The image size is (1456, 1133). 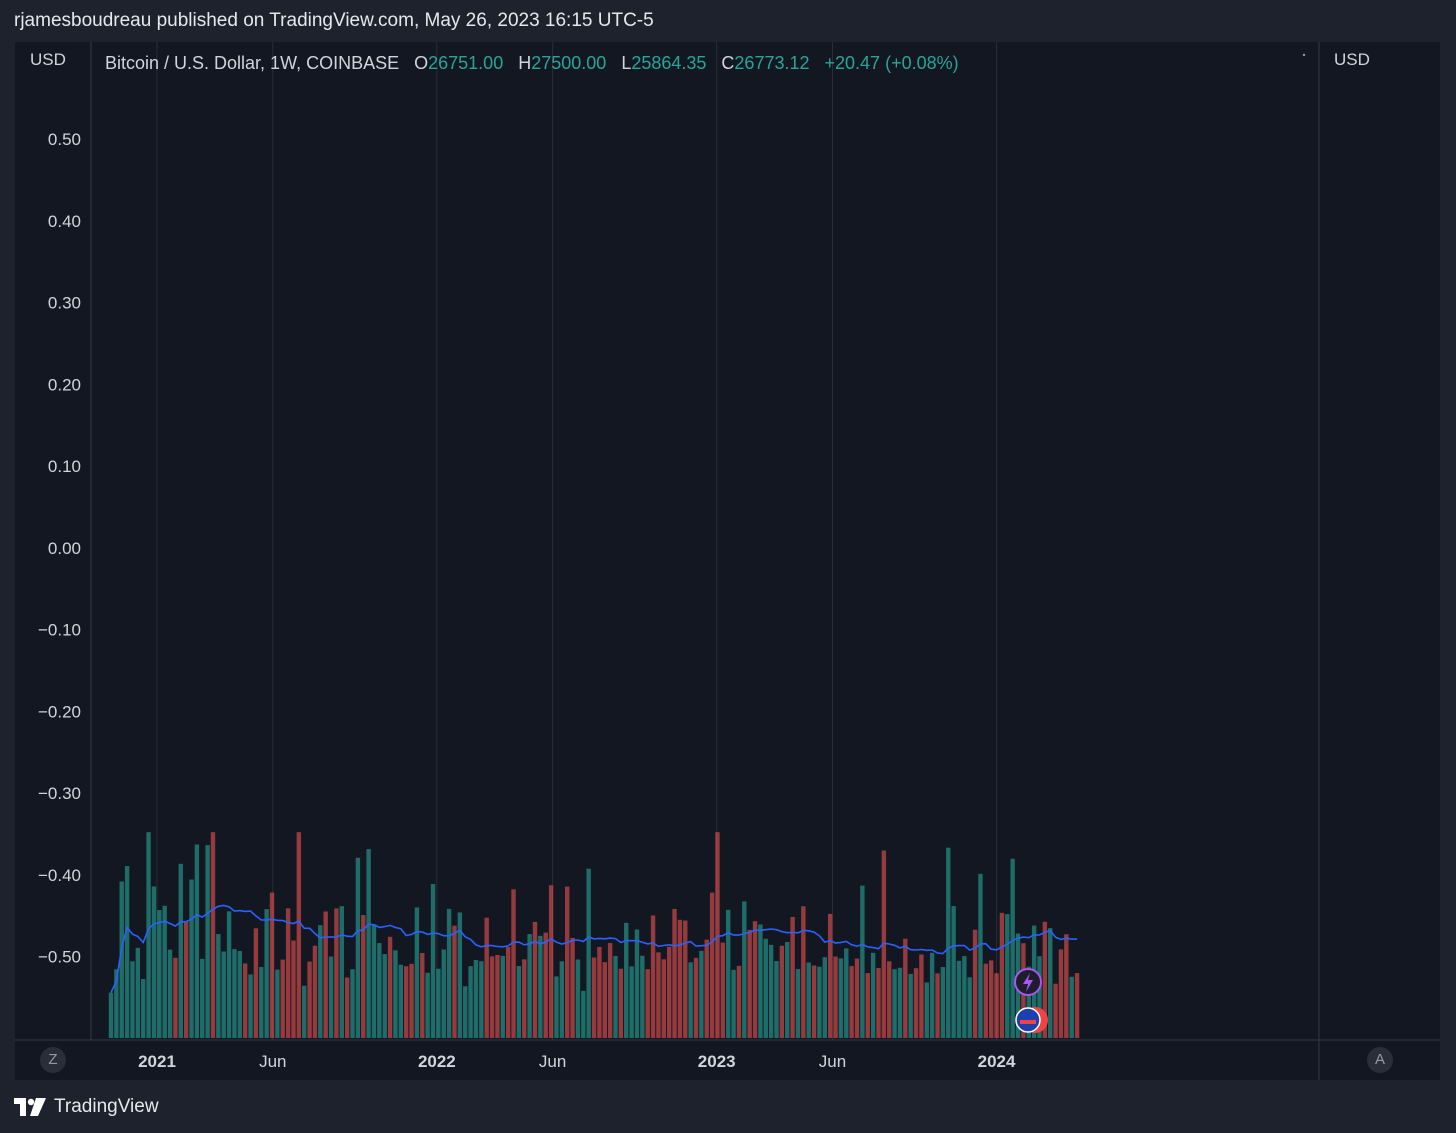 What do you see at coordinates (157, 1061) in the screenshot?
I see `time-axis-tick: 2021` at bounding box center [157, 1061].